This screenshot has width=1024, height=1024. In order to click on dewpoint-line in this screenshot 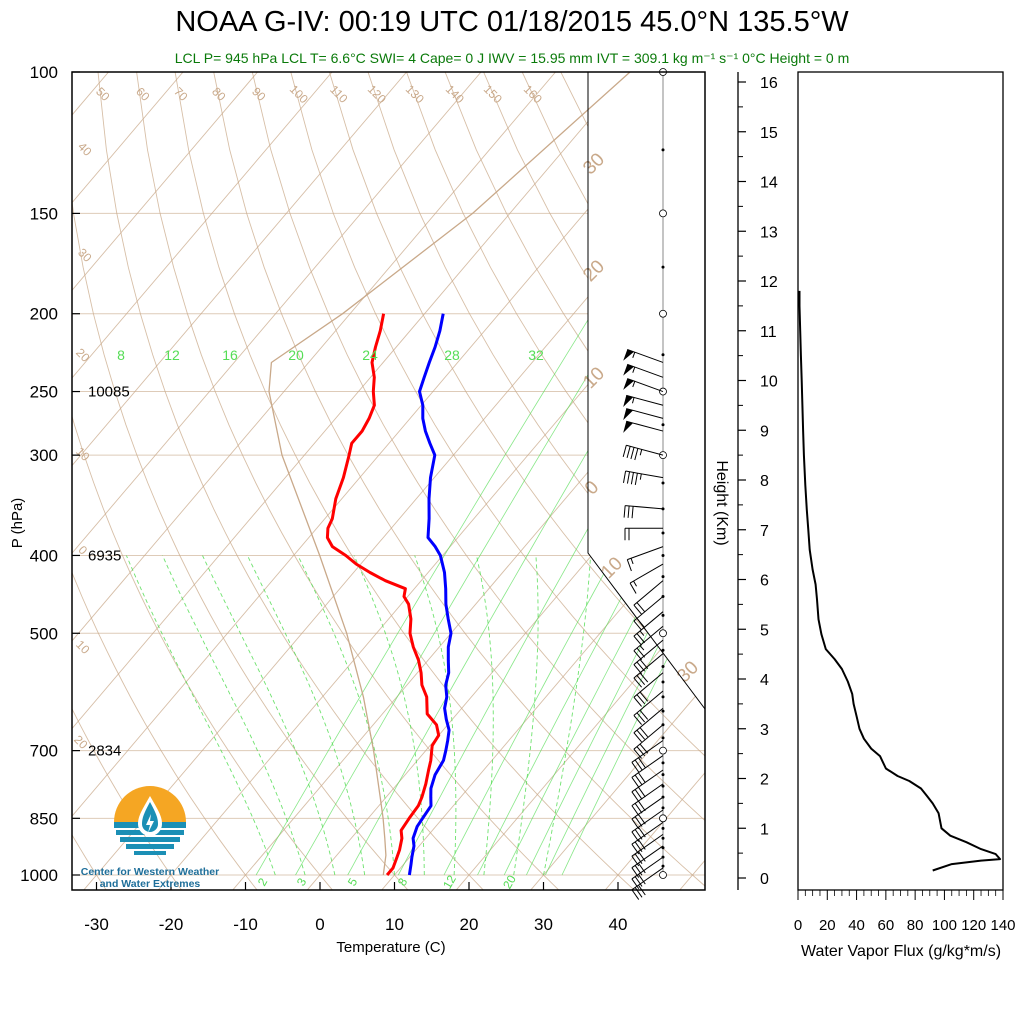, I will do `click(430, 594)`.